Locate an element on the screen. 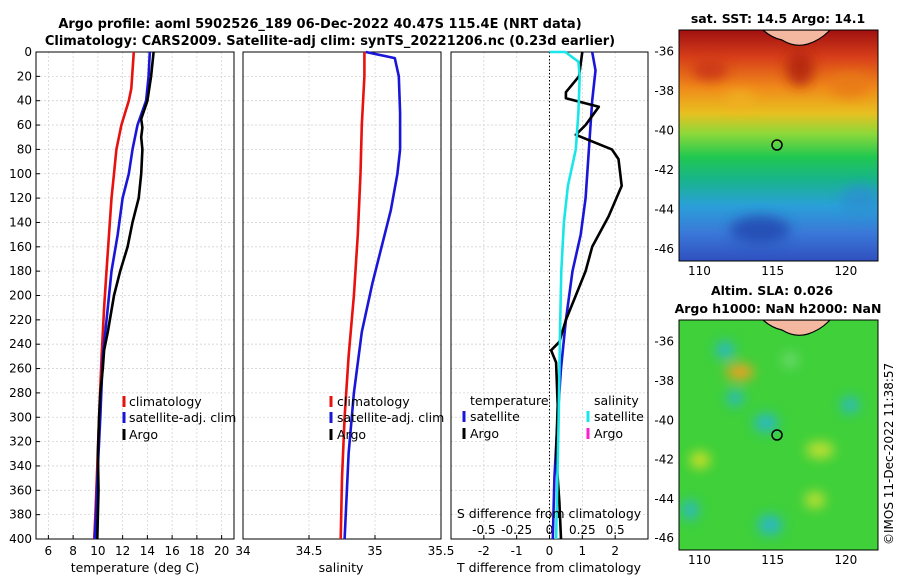 The width and height of the screenshot is (900, 580). salinity-legend: climatology satellite-adj. clim Argo is located at coordinates (386, 418).